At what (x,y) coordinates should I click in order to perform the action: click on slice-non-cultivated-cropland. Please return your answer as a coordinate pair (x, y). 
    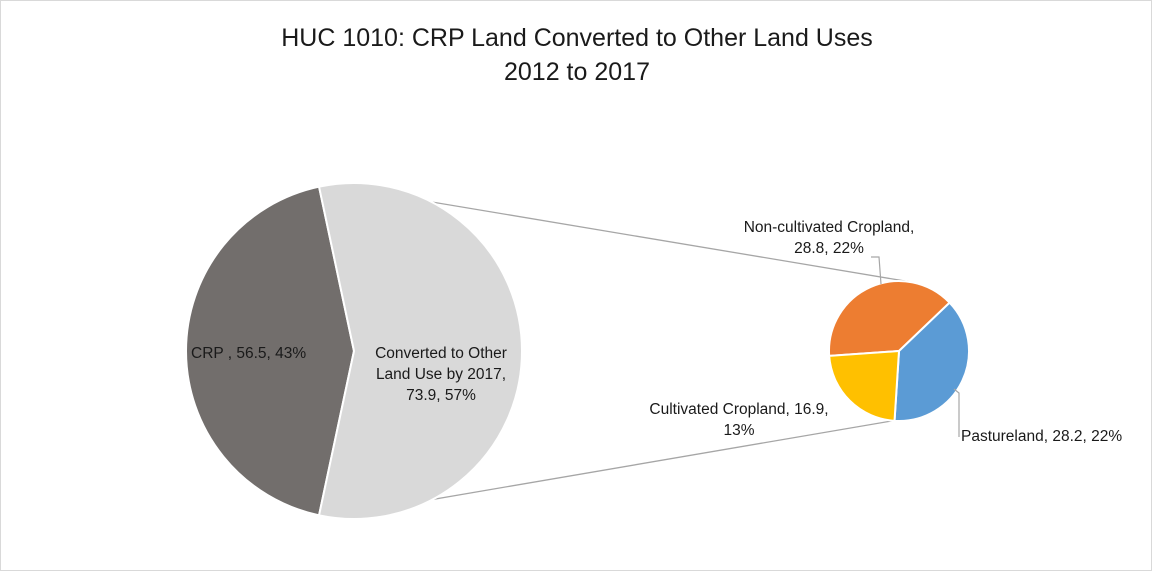
    Looking at the image, I should click on (890, 318).